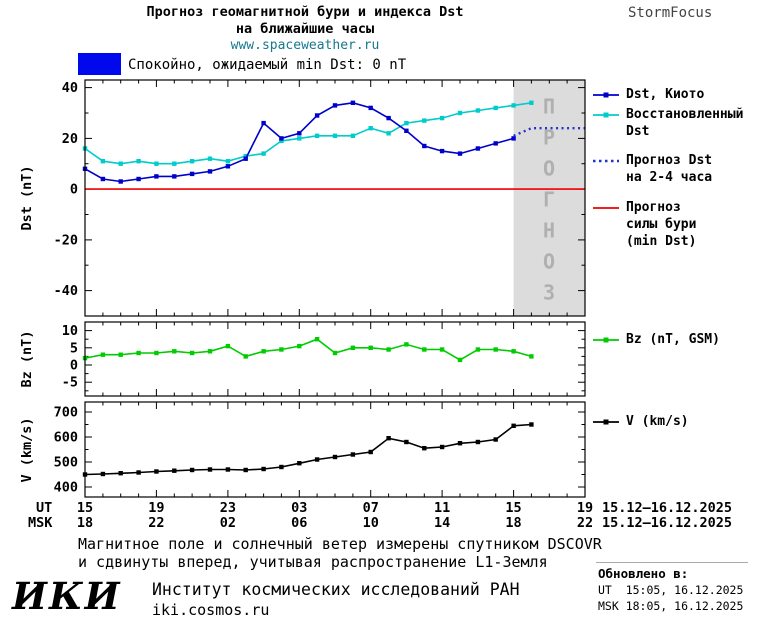 Image resolution: width=760 pixels, height=620 pixels. What do you see at coordinates (442, 508) in the screenshot?
I see `x-tick-label-ut: 11` at bounding box center [442, 508].